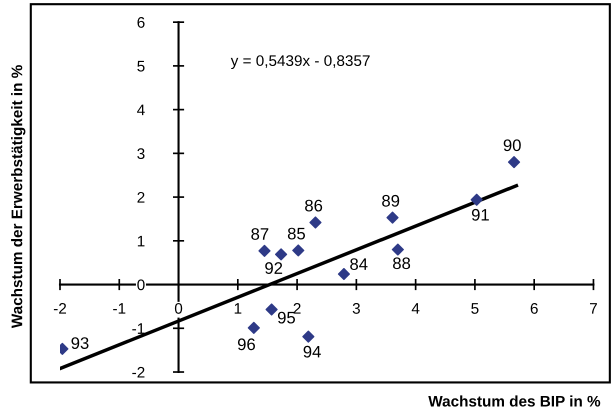  I want to click on y-tick-label: 4, so click(141, 110).